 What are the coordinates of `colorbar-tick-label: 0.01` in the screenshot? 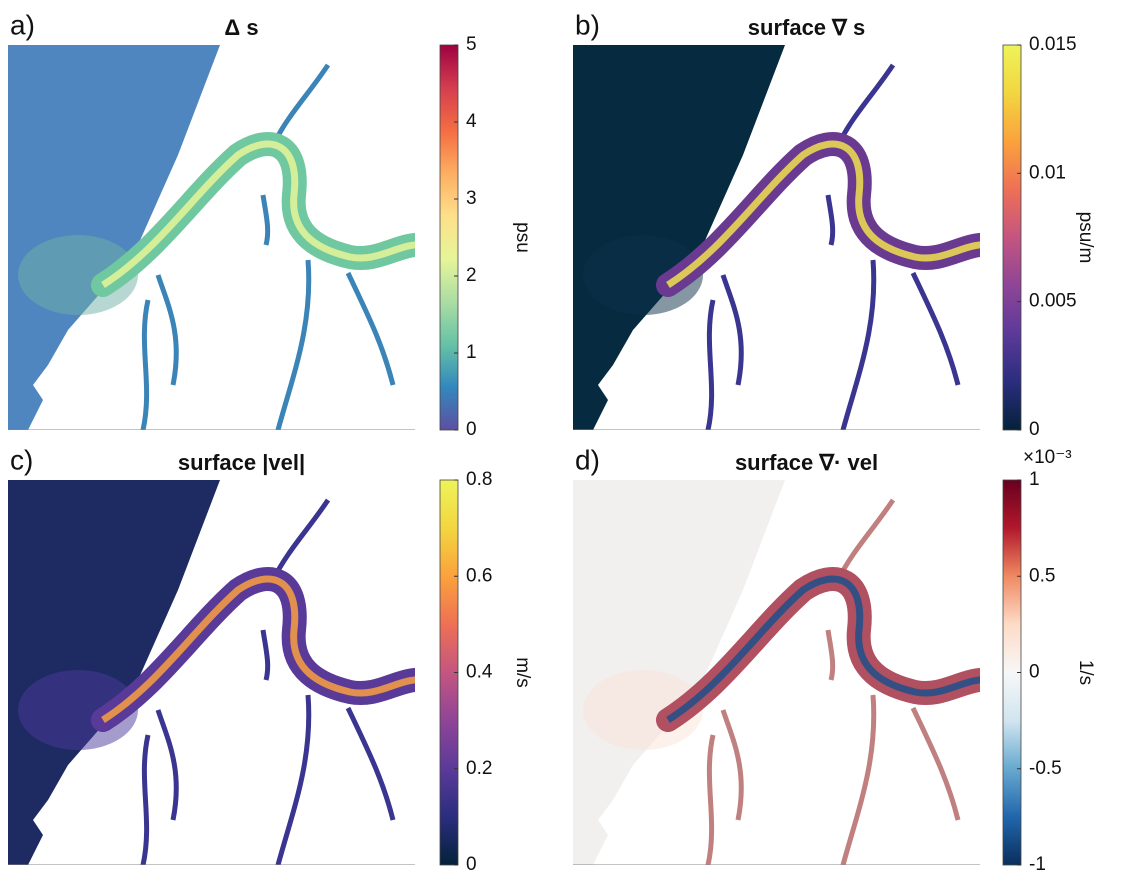 It's located at (1047, 172).